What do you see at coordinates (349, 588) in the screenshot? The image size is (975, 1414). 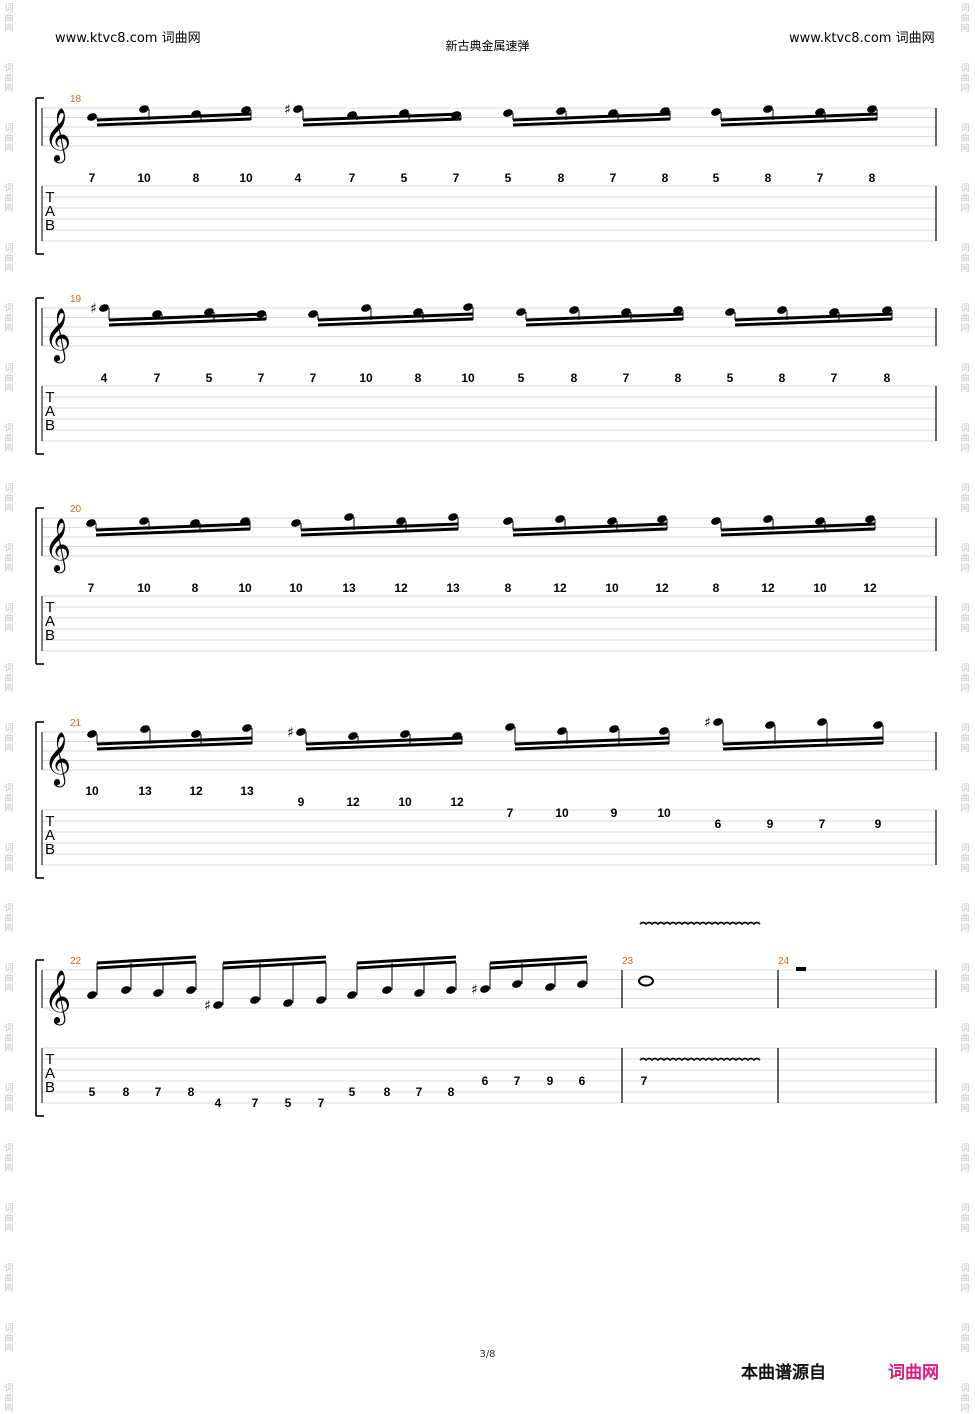 I see `tab-fret-number: 13` at bounding box center [349, 588].